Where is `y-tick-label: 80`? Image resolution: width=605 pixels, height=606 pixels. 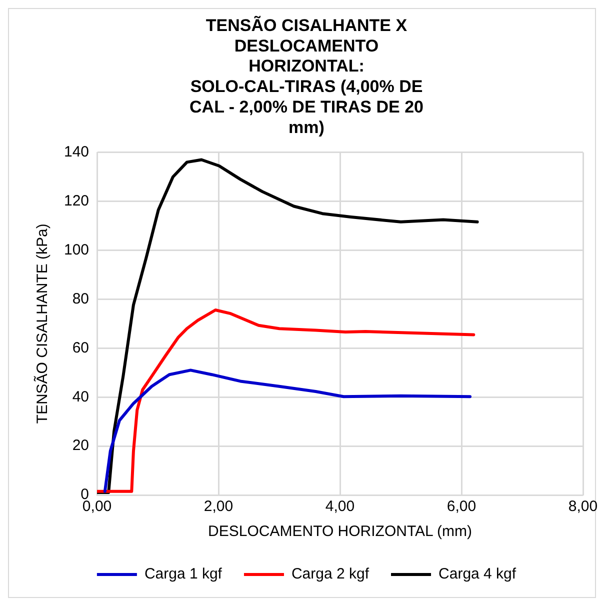
y-tick-label: 80 is located at coordinates (81, 299).